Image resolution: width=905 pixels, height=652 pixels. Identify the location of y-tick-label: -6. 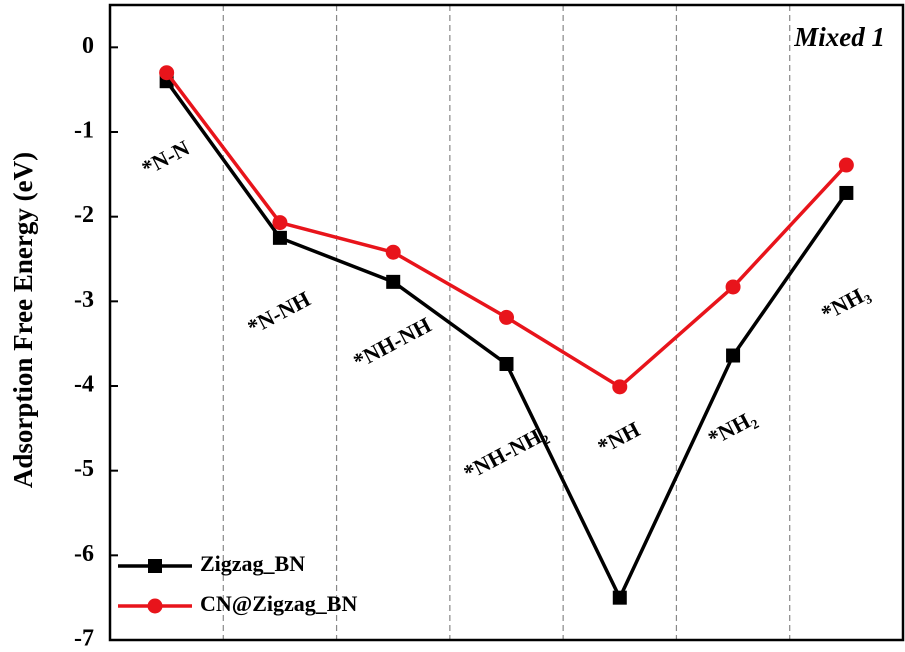
(84, 554).